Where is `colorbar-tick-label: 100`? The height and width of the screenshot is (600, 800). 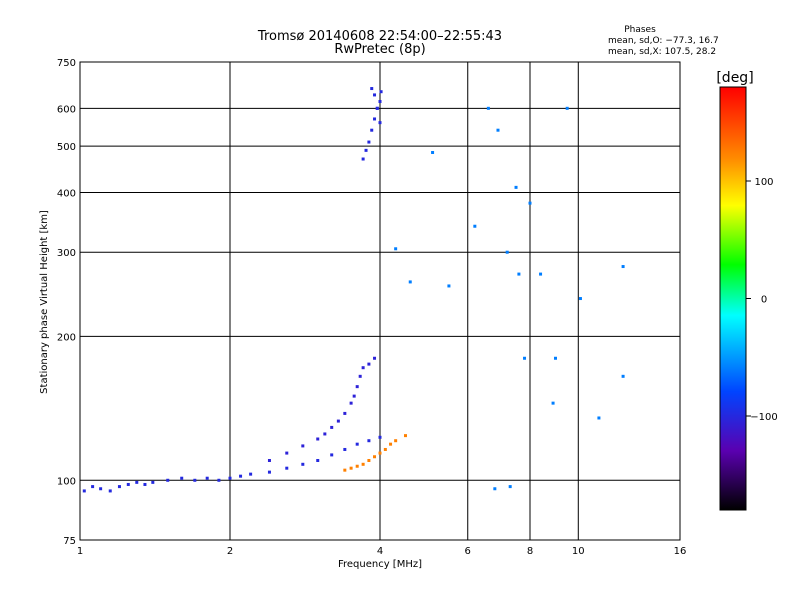 colorbar-tick-label: 100 is located at coordinates (763, 182).